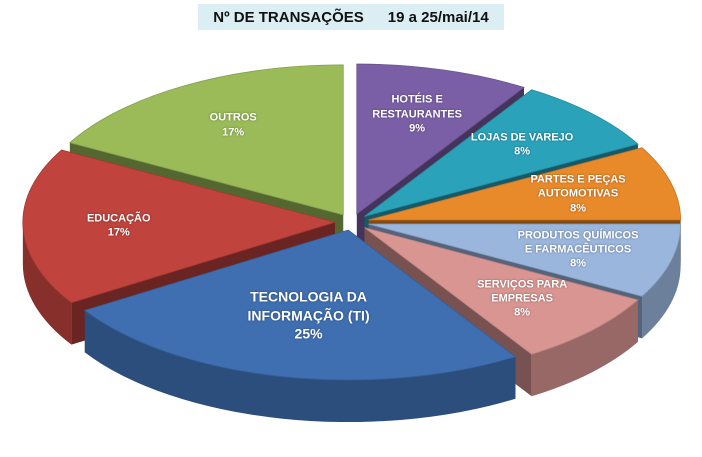 This screenshot has height=457, width=702. I want to click on title-box: Nº DE TRANSAÇÕES 19 a 25/mai/14, so click(351, 17).